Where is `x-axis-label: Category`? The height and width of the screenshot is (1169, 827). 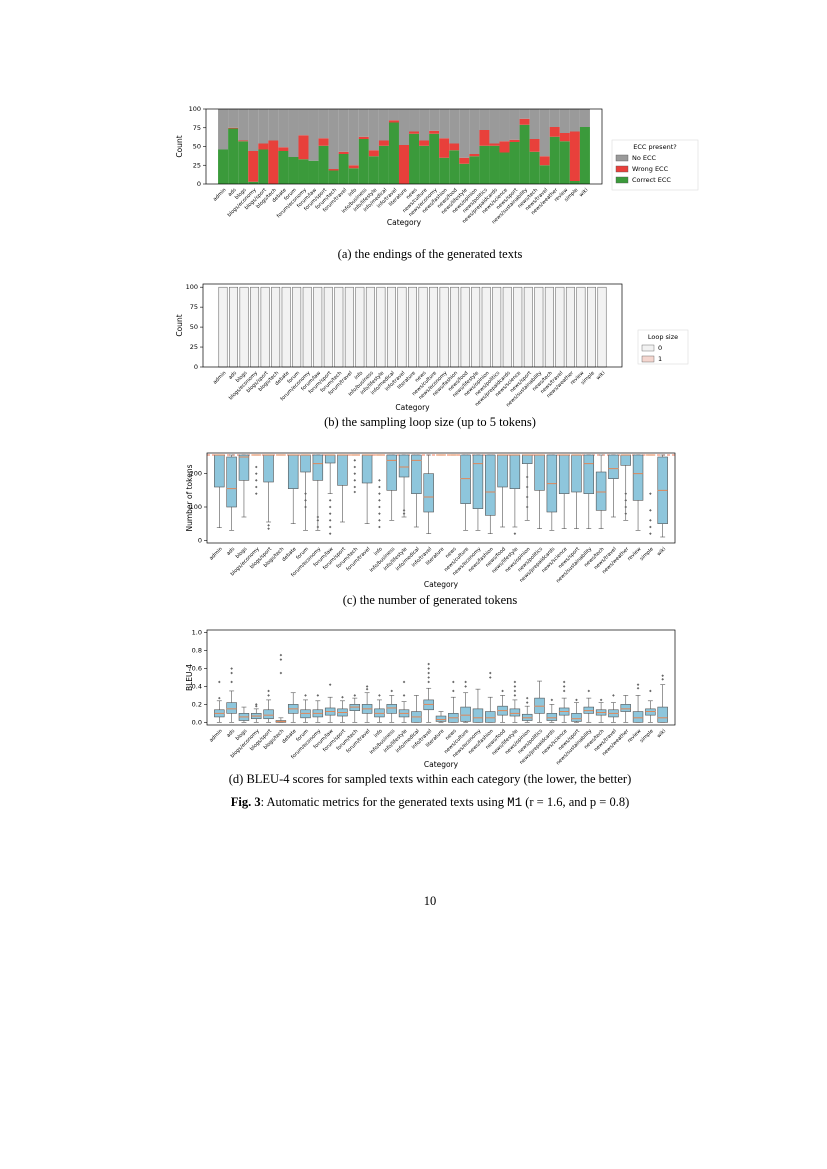
x-axis-label: Category is located at coordinates (412, 407).